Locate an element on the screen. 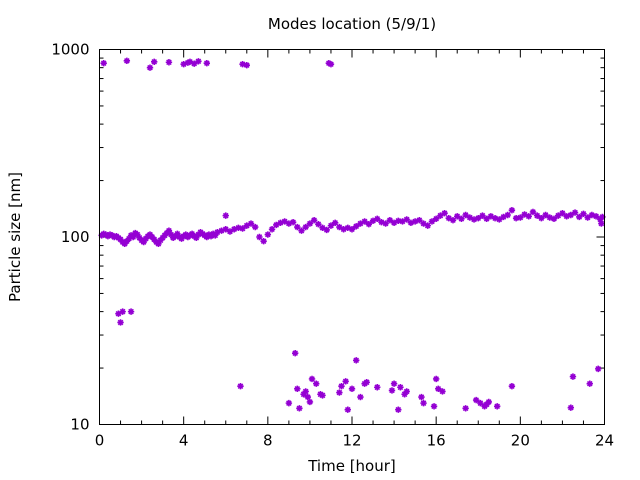  x-tick-label: 4 is located at coordinates (184, 441).